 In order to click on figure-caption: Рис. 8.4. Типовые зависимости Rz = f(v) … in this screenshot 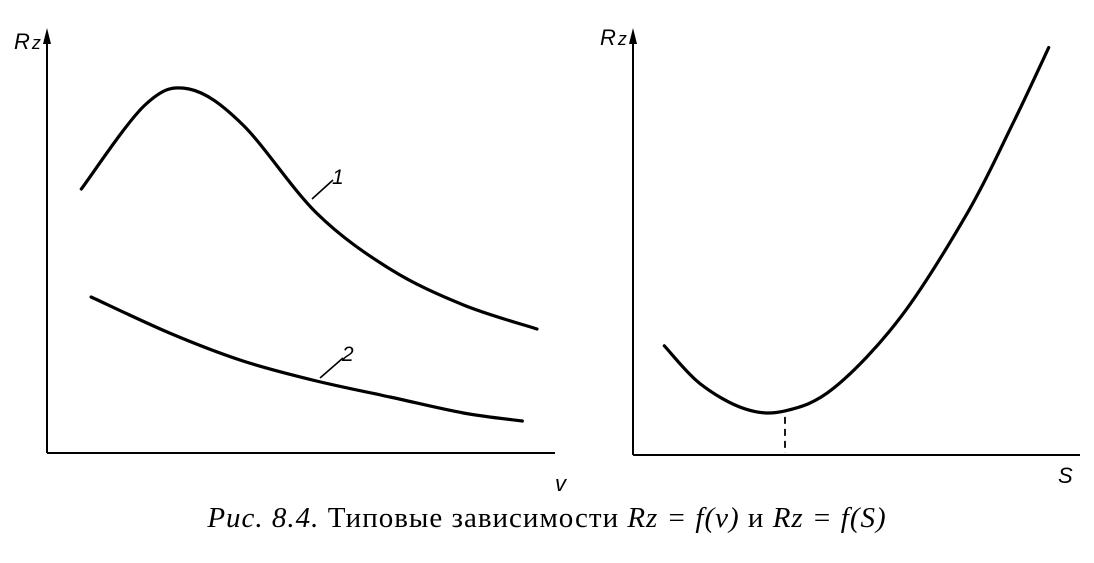, I will do `click(547, 518)`.